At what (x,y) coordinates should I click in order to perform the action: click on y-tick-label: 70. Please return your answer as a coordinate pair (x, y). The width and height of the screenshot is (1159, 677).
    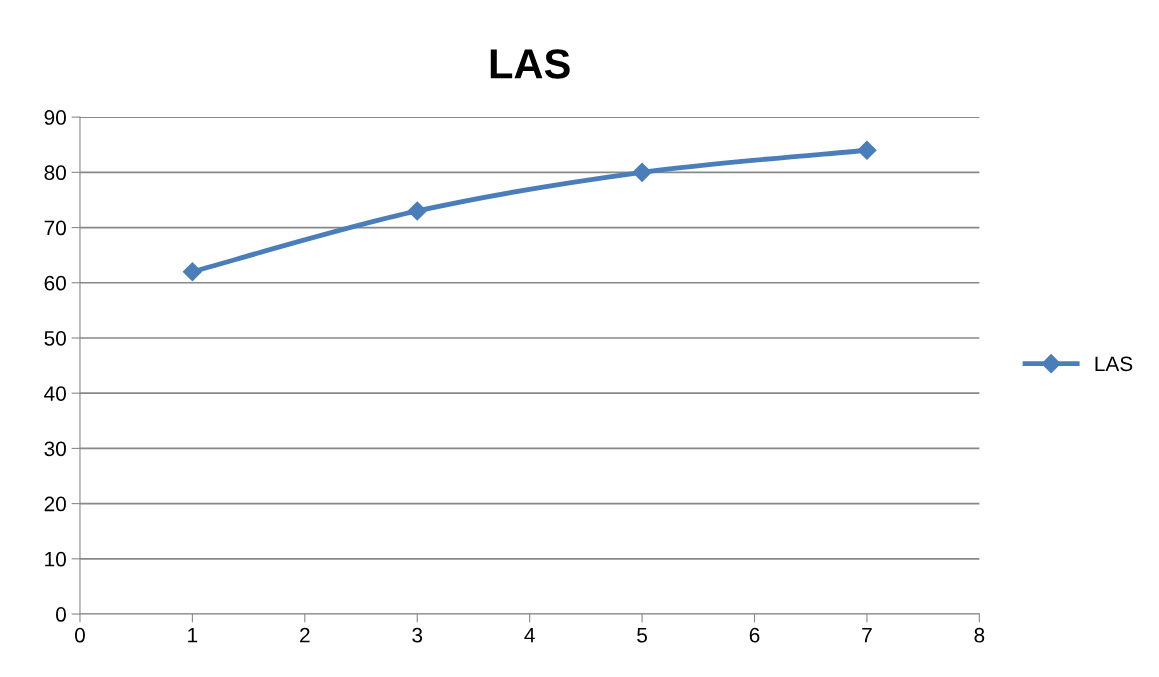
    Looking at the image, I should click on (55, 228).